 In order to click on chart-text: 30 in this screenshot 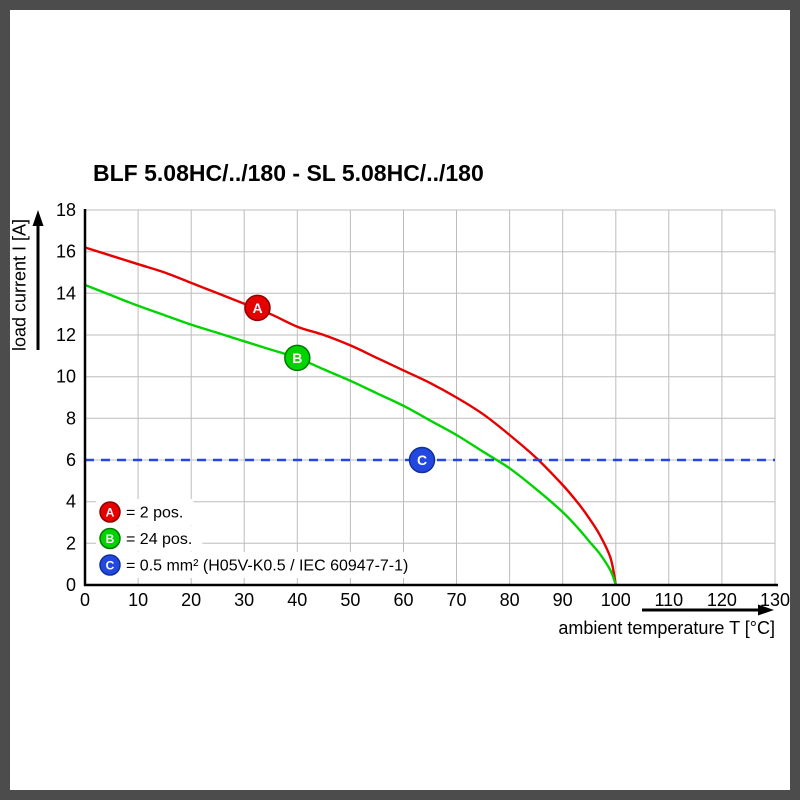, I will do `click(244, 600)`.